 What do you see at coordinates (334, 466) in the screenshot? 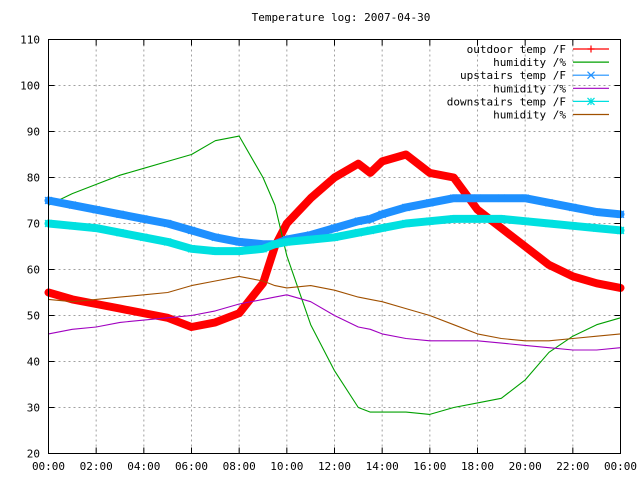
I see `x-tick-label: 12:00` at bounding box center [334, 466].